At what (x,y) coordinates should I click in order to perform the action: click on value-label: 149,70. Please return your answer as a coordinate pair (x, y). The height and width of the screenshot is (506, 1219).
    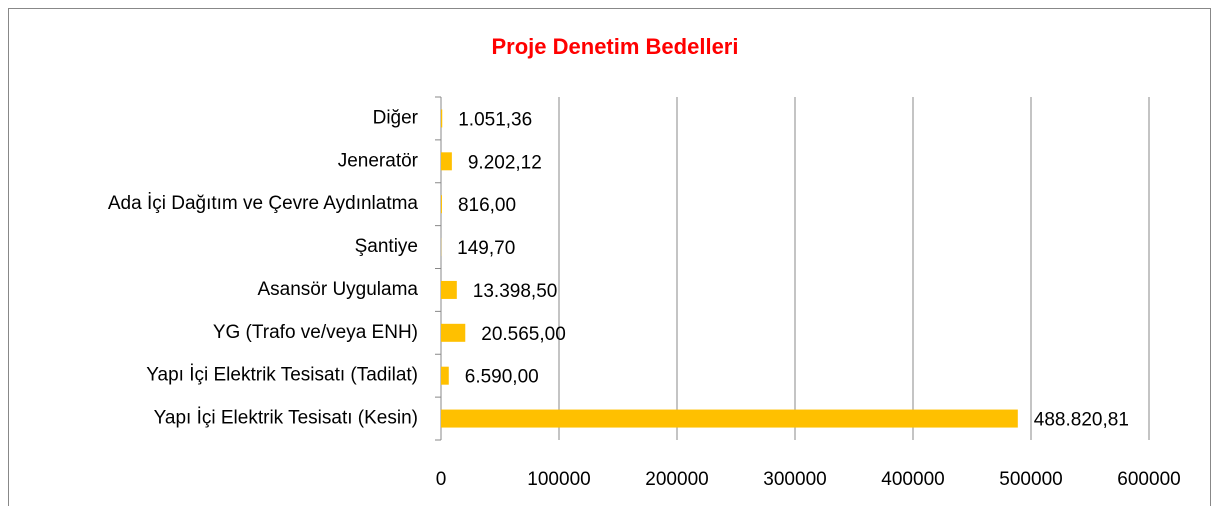
    Looking at the image, I should click on (486, 248).